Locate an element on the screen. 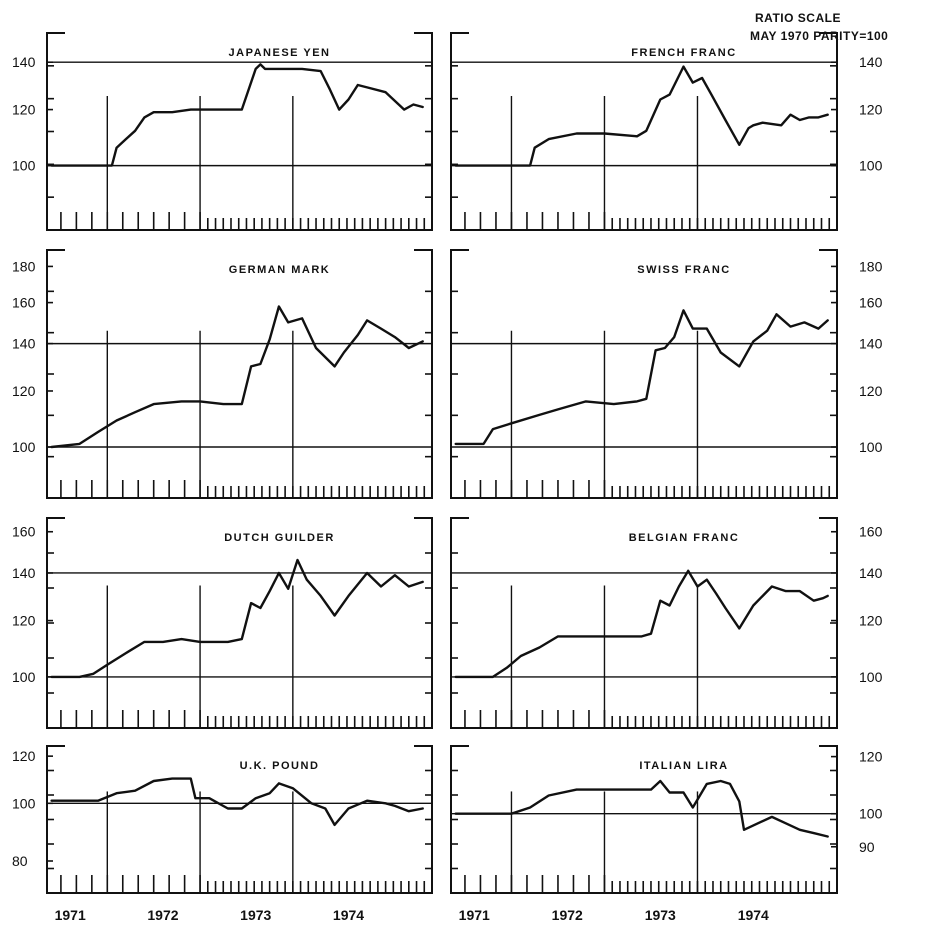 This screenshot has width=930, height=927. panel-french-franc: 100 120 140 FRENCH FRANC is located at coordinates (666, 131).